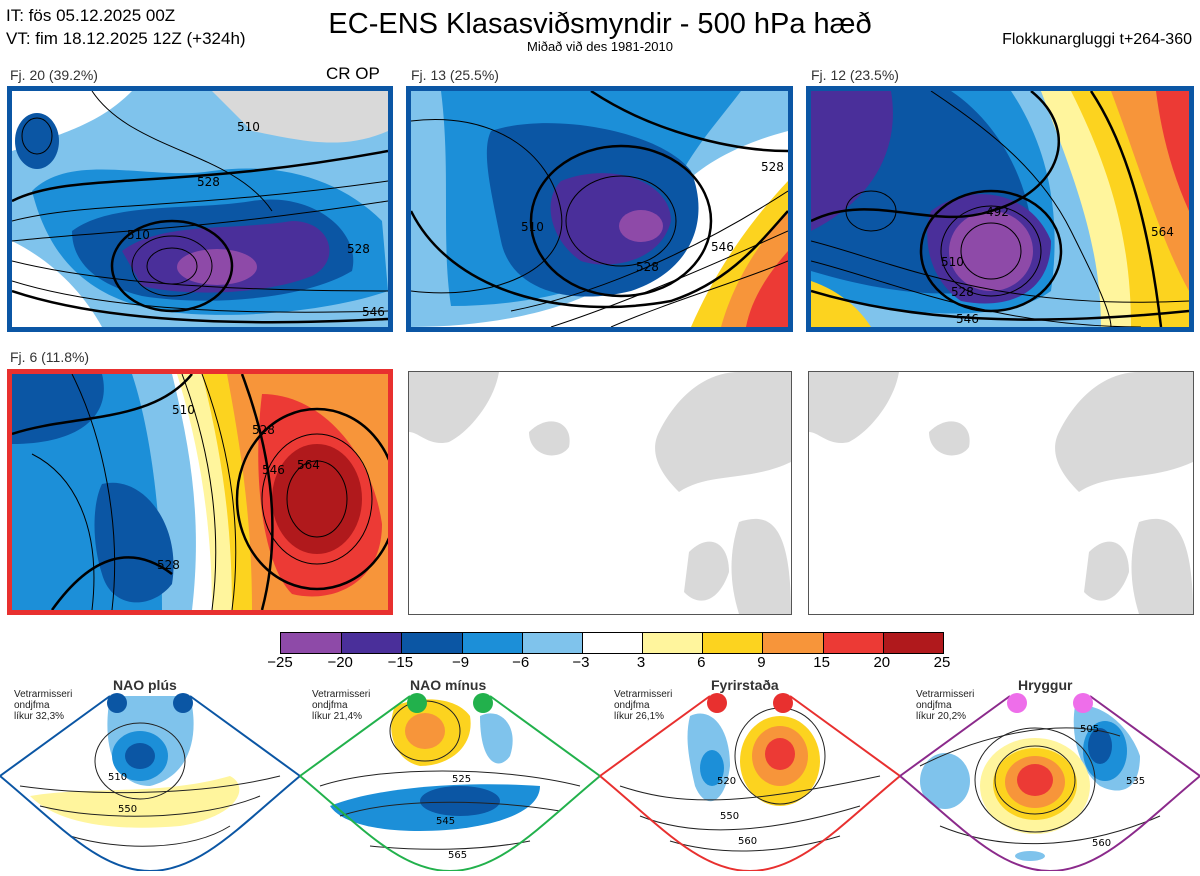 Image resolution: width=1200 pixels, height=876 pixels. Describe the element at coordinates (600, 46) in the screenshot. I see `page-subtitle: Miðað við des 1981-2010` at that location.